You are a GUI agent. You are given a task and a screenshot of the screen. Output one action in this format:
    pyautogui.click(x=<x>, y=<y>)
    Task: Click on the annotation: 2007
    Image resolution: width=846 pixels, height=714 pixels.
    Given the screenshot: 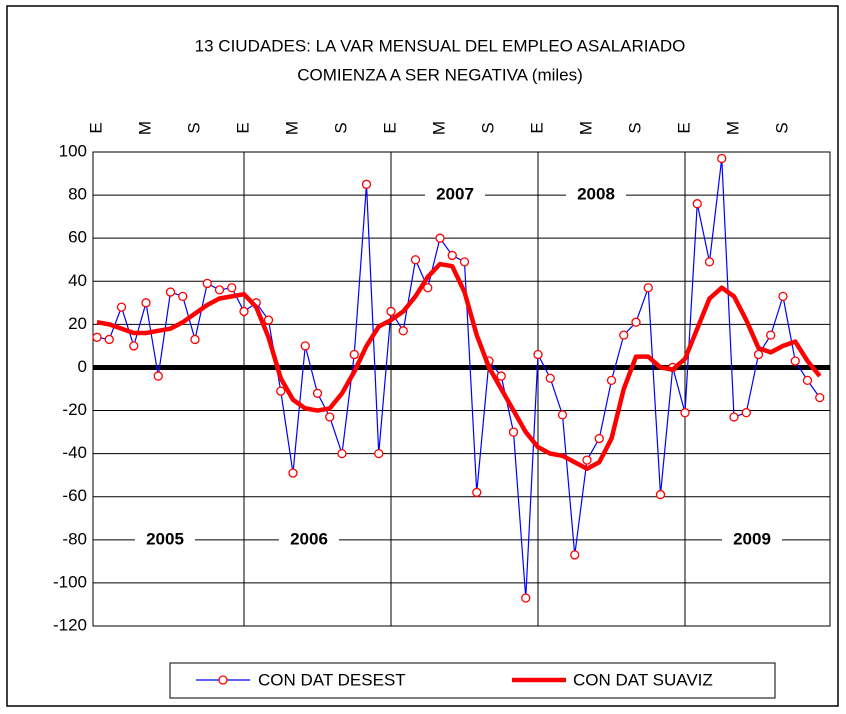 What is the action you would take?
    pyautogui.click(x=455, y=194)
    